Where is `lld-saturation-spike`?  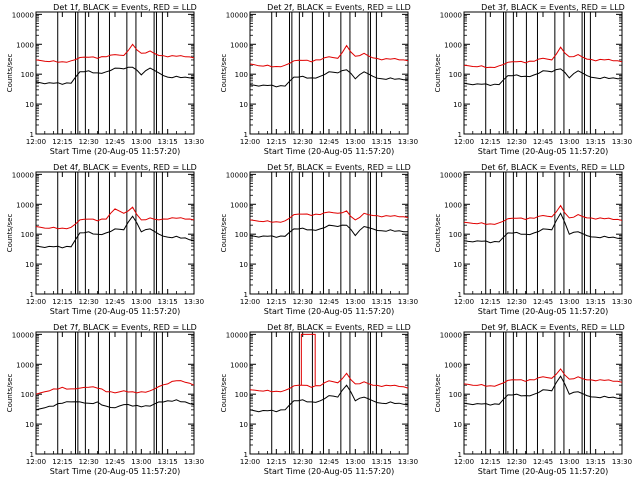 lld-saturation-spike is located at coordinates (308, 359).